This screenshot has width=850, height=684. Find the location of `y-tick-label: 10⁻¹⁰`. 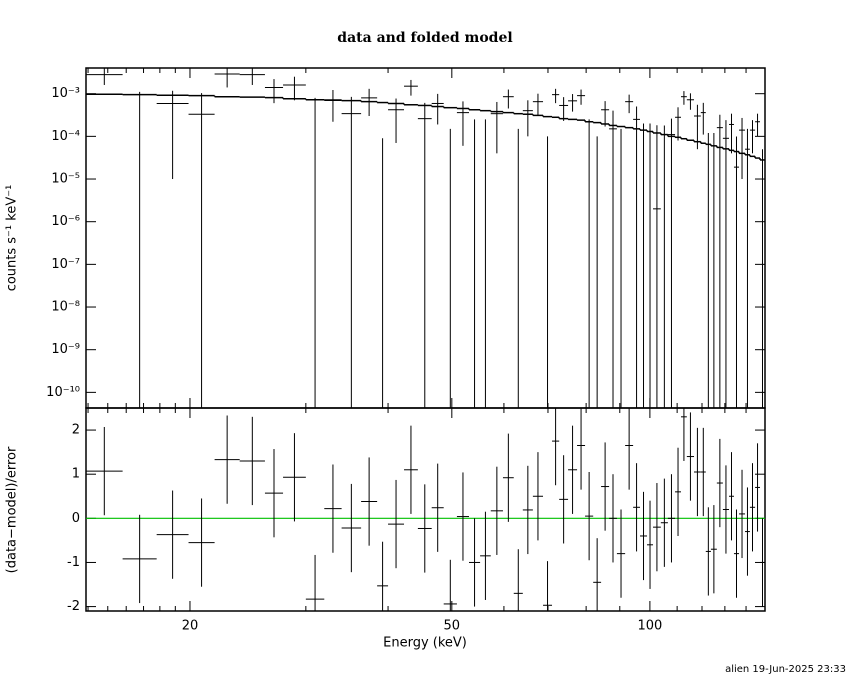

y-tick-label: 10⁻¹⁰ is located at coordinates (63, 392).